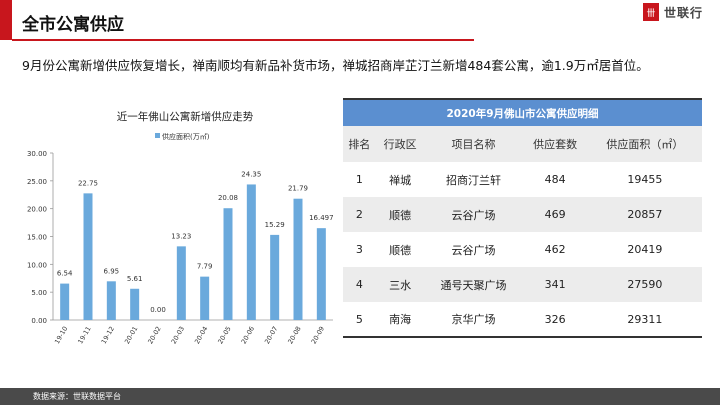 The width and height of the screenshot is (720, 405). I want to click on y-tick-label: 25.00, so click(37, 182).